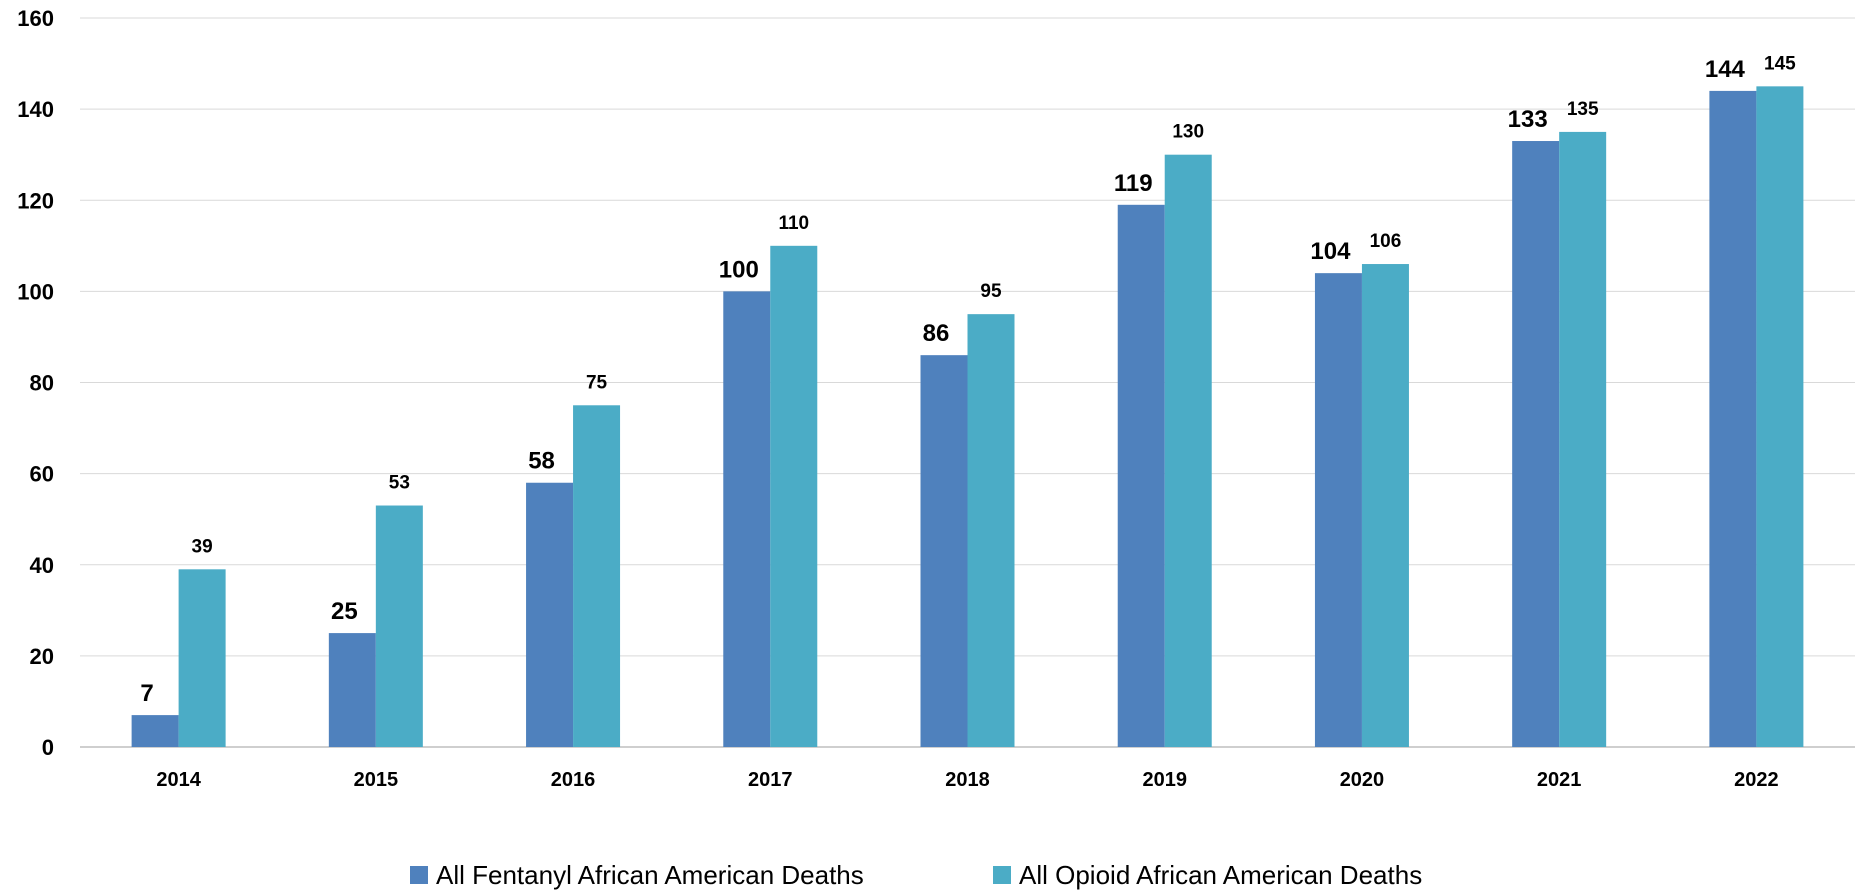 The image size is (1864, 896). What do you see at coordinates (1362, 780) in the screenshot?
I see `x-tick-label: 2020` at bounding box center [1362, 780].